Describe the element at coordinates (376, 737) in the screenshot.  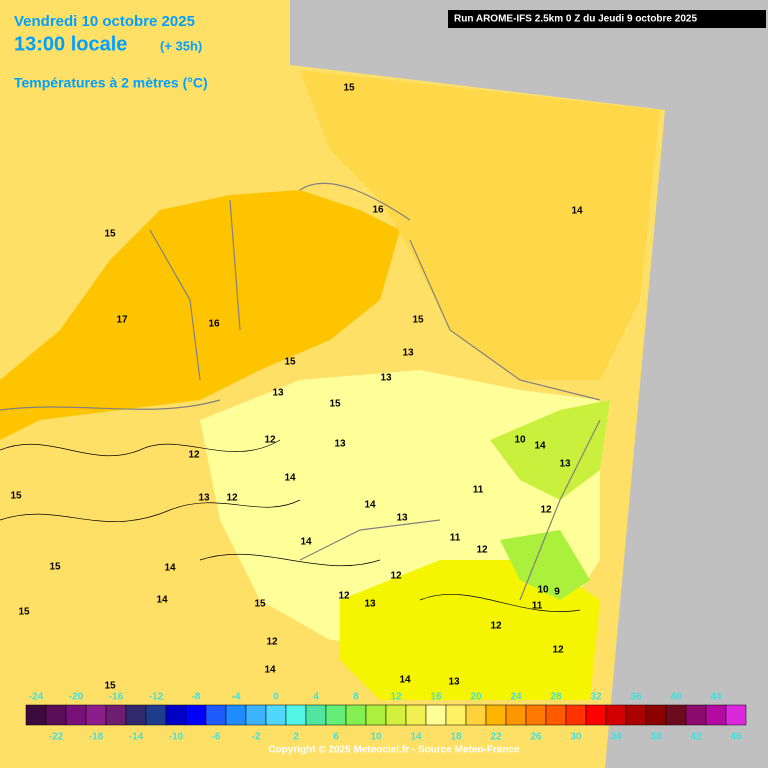
I see `colorbar-label: 10` at that location.